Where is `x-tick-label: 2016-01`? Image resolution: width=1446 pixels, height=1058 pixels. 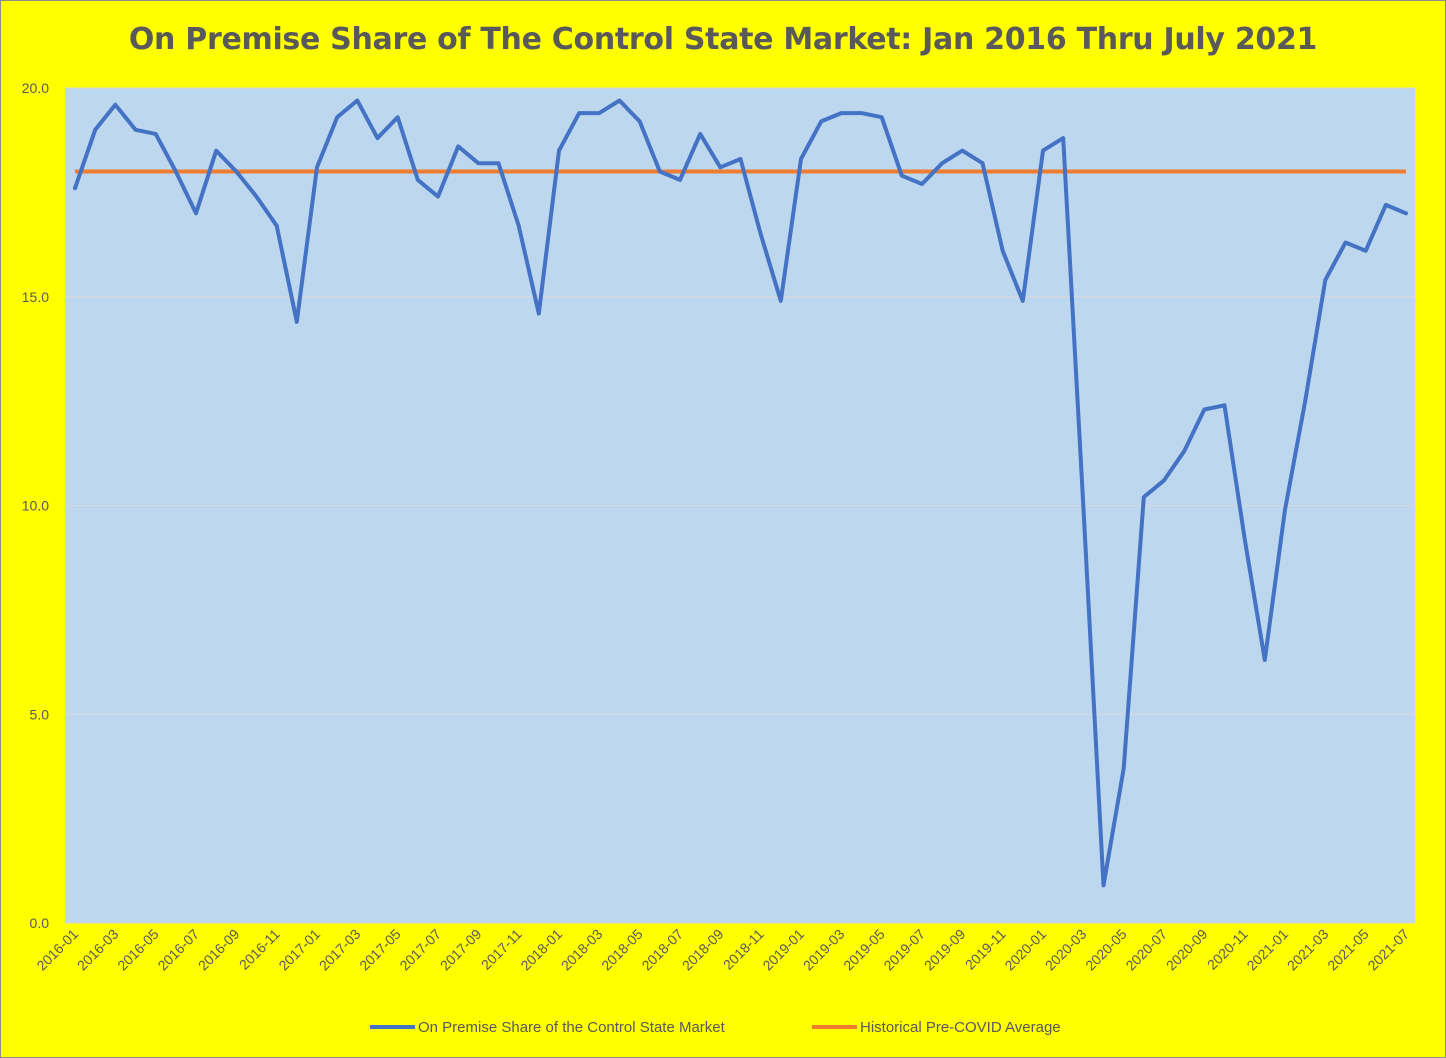
x-tick-label: 2016-01 is located at coordinates (57, 950).